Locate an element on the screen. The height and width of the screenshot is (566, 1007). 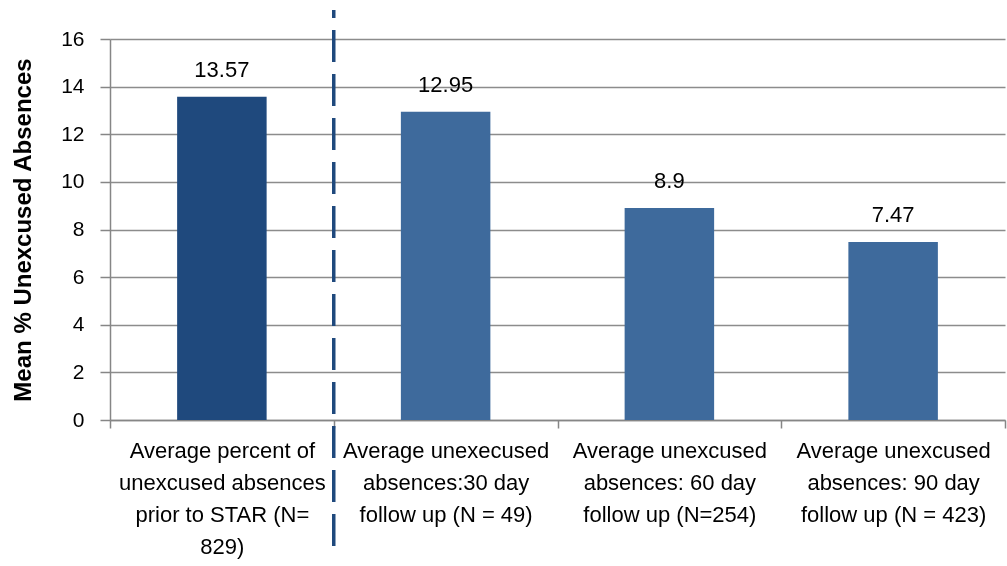
x-tick-label: Average unexcused absences: 90 day follow up (N = 423) is located at coordinates (893, 482).